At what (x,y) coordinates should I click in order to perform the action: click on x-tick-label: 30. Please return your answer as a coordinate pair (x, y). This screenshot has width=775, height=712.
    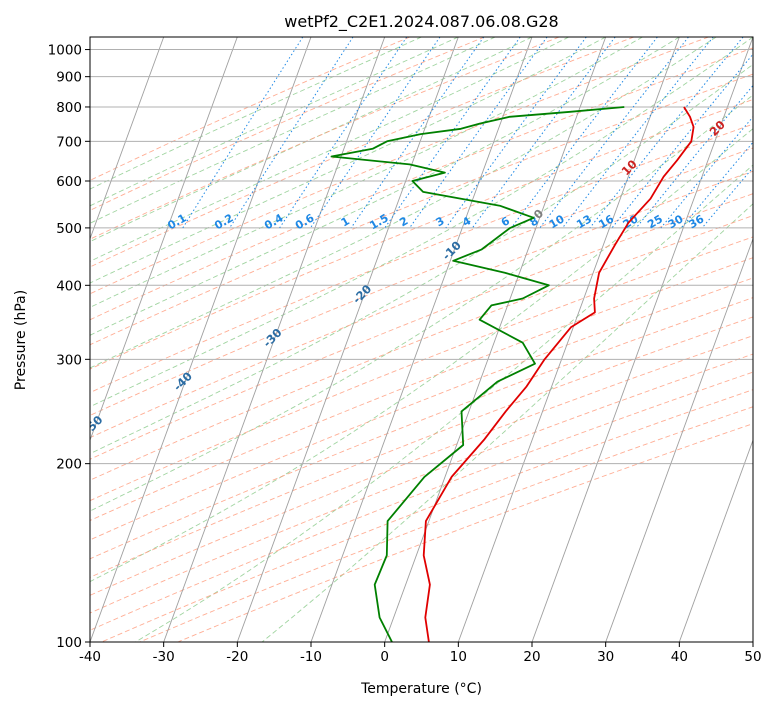
    Looking at the image, I should click on (605, 657).